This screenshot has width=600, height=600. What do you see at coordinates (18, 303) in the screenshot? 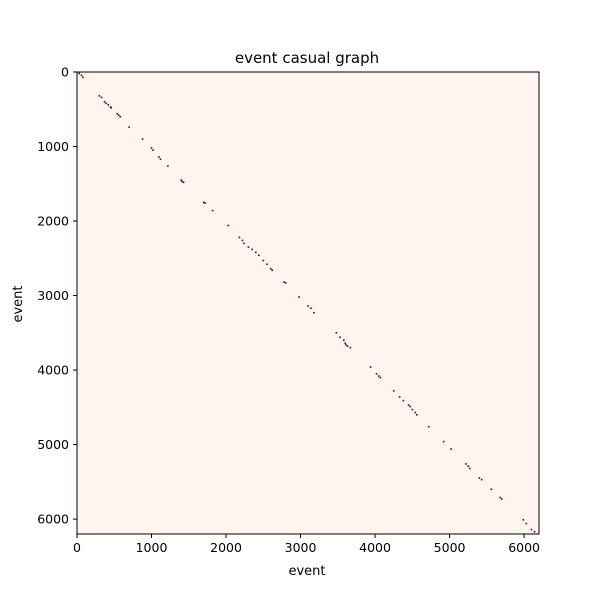
I see `y-axis-label: event` at bounding box center [18, 303].